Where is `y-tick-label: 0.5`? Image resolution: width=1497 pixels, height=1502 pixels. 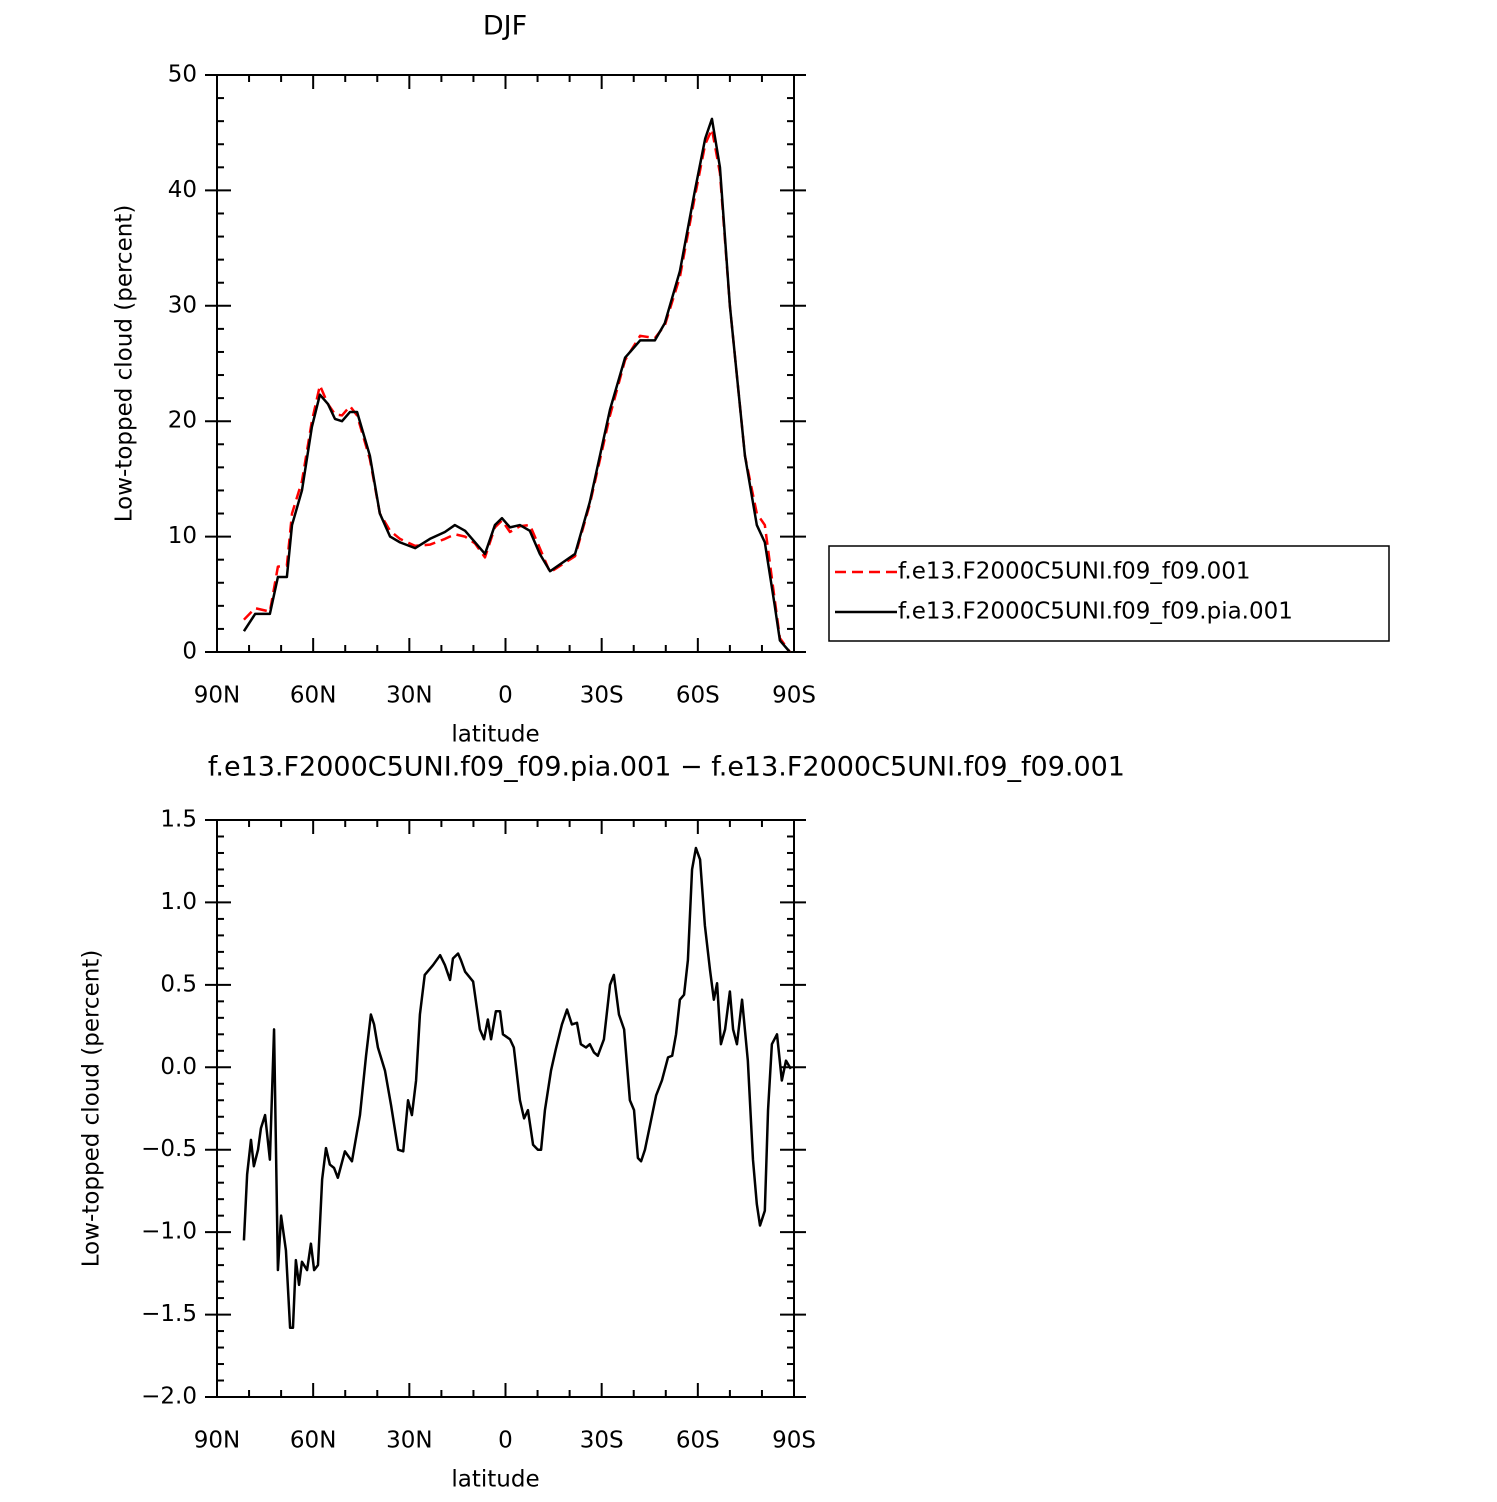
y-tick-label: 0.5 is located at coordinates (178, 984).